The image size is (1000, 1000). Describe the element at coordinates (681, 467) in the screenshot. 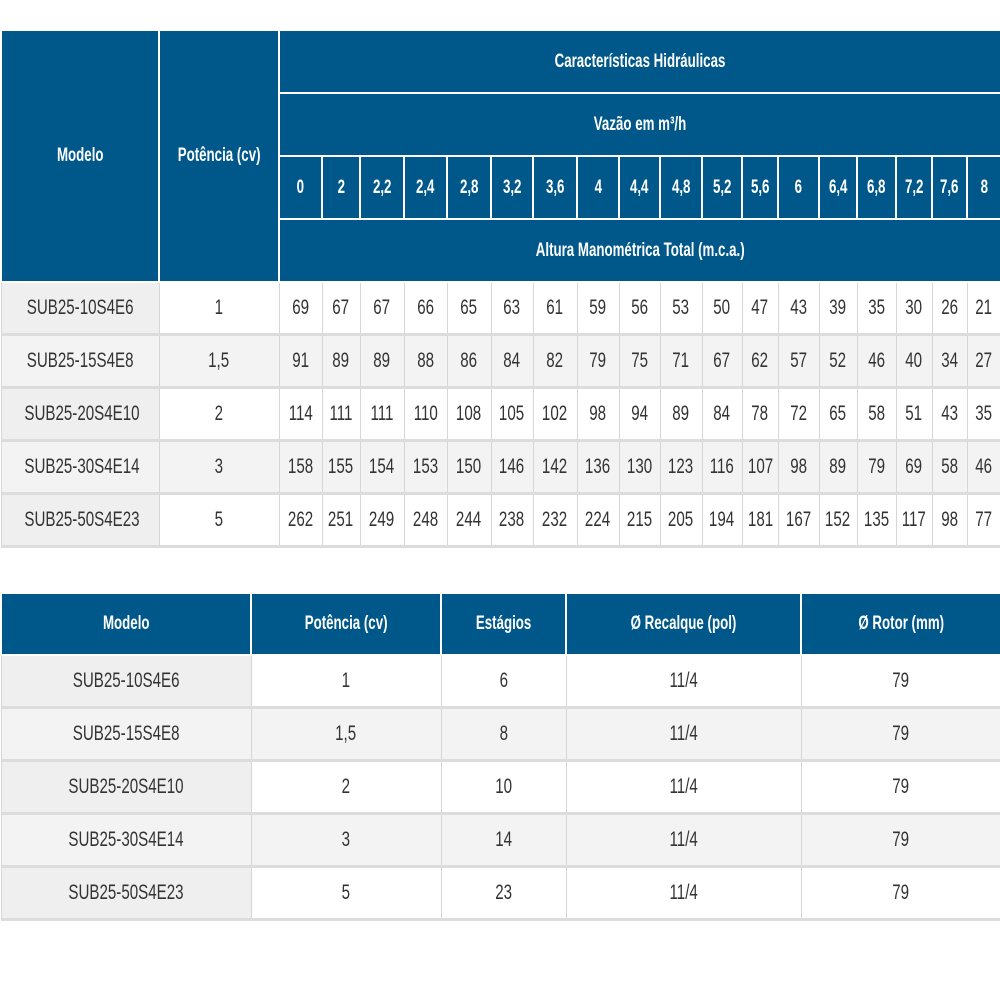

I see `head-value-cell: 123` at that location.